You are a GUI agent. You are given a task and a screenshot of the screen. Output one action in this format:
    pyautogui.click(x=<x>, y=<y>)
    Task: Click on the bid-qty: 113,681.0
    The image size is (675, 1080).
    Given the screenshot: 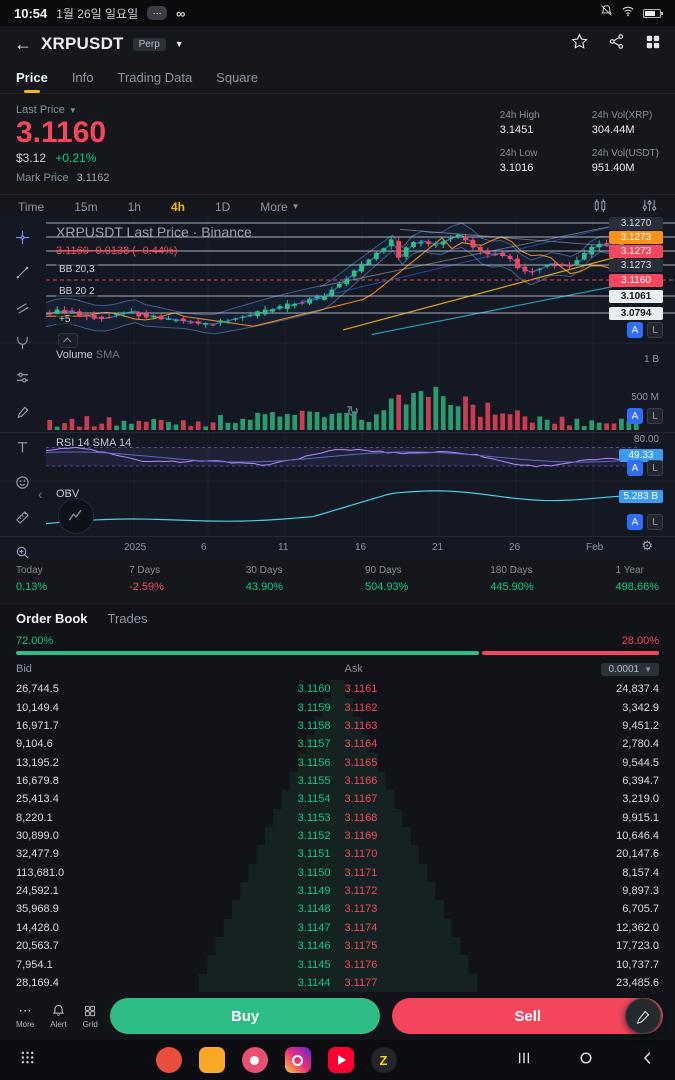 What is the action you would take?
    pyautogui.click(x=40, y=872)
    